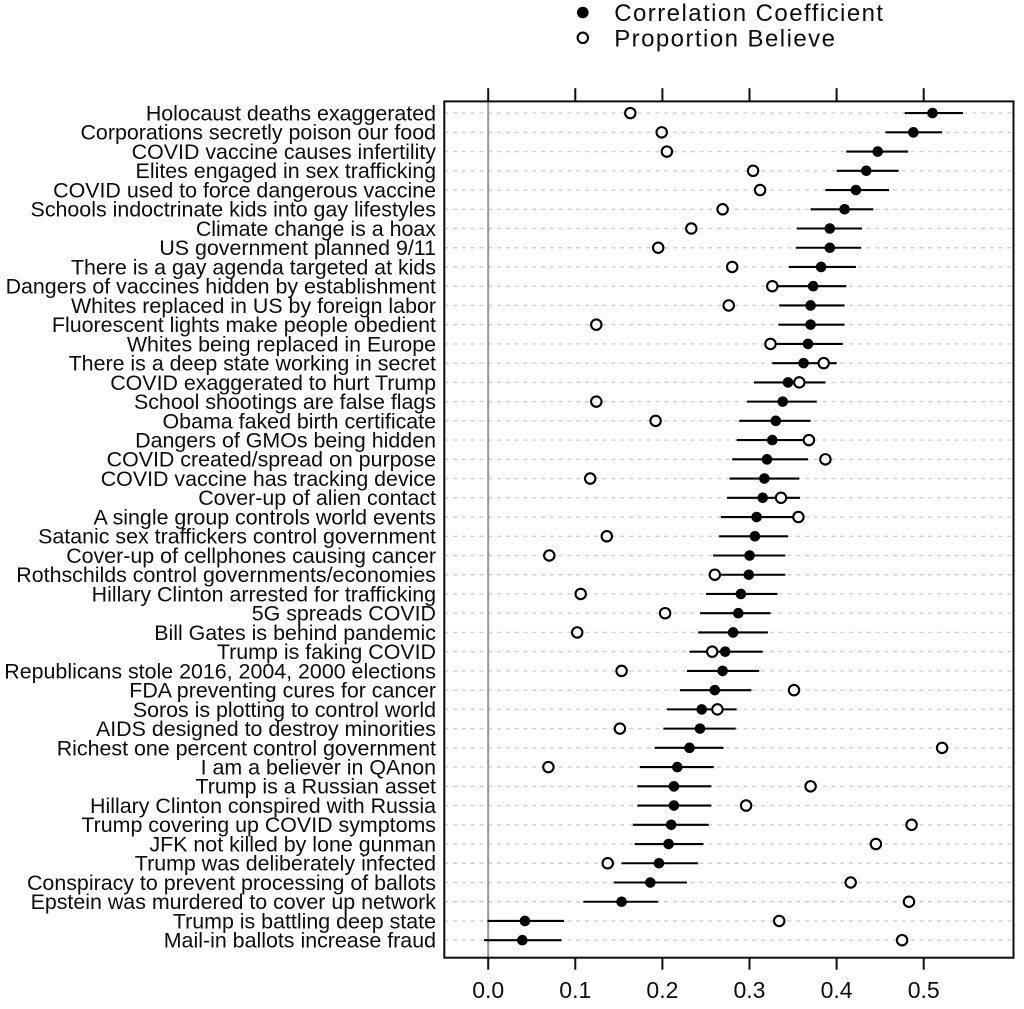 The image size is (1024, 1009). What do you see at coordinates (304, 921) in the screenshot?
I see `svg-text: Trump is battling deep state` at bounding box center [304, 921].